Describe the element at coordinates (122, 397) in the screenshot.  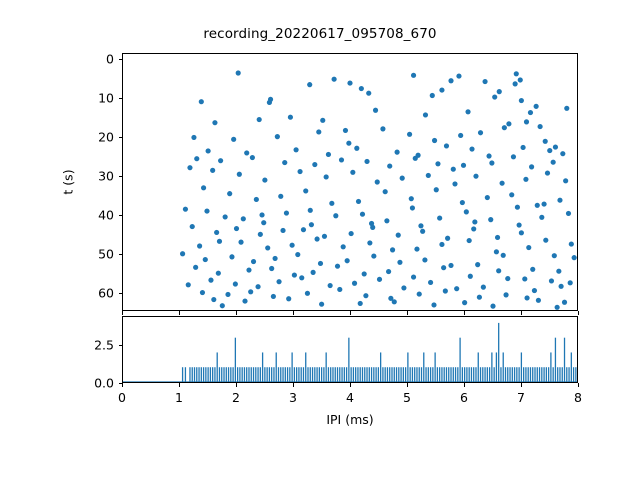
I see `histogram-x-tick-label: 0` at that location.